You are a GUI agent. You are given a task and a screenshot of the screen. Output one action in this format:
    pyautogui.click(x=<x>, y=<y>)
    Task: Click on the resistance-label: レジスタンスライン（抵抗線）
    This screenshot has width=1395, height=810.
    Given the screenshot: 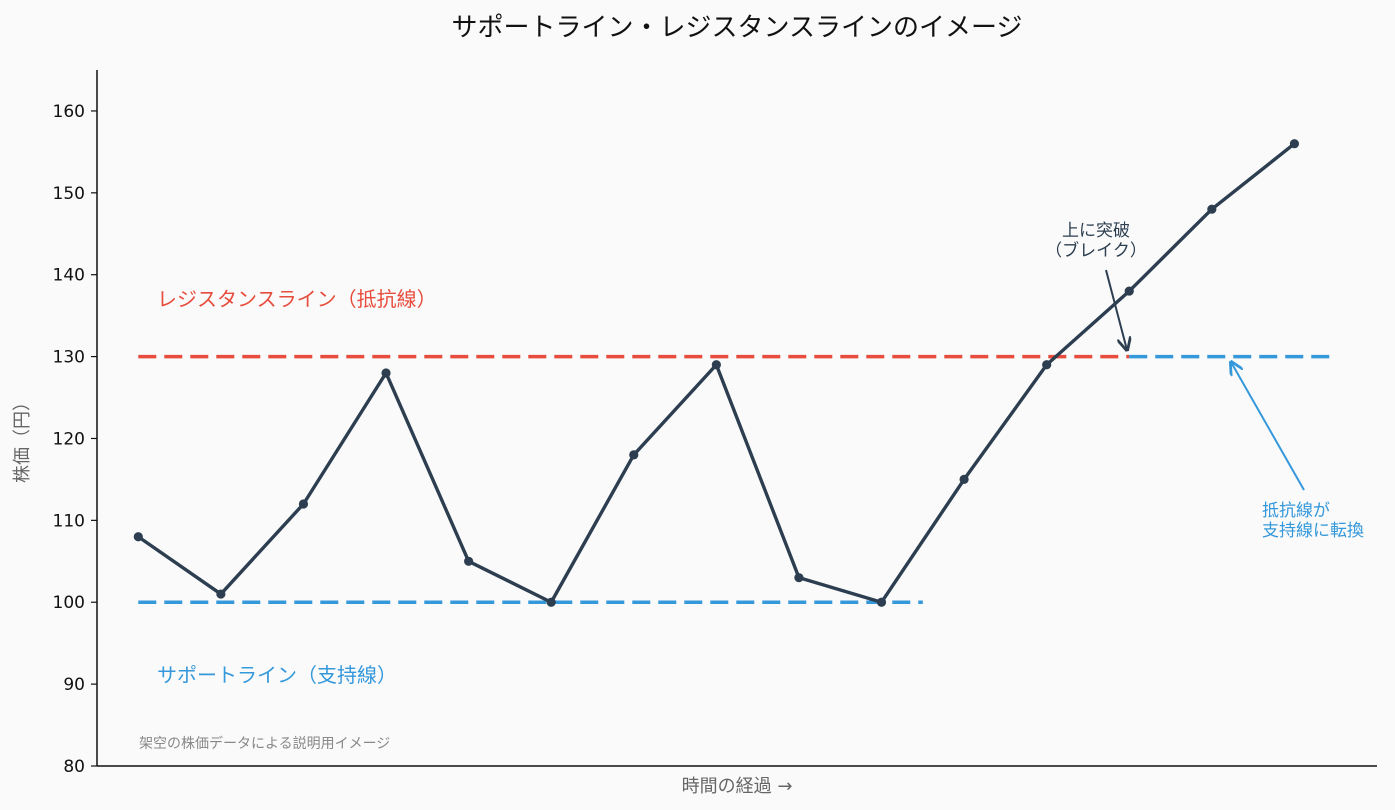 What is the action you would take?
    pyautogui.click(x=297, y=299)
    